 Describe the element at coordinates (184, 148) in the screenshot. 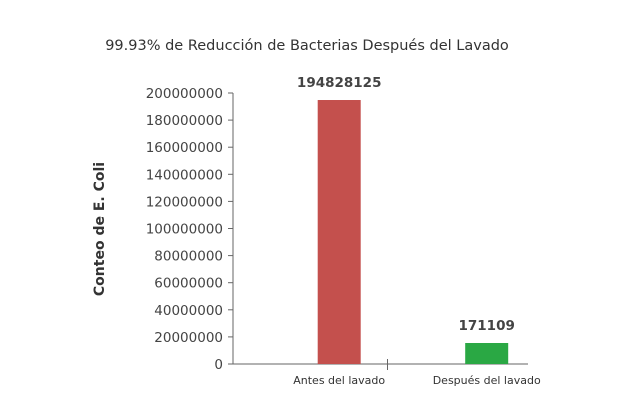

I see `y-tick-label: 160000000` at that location.